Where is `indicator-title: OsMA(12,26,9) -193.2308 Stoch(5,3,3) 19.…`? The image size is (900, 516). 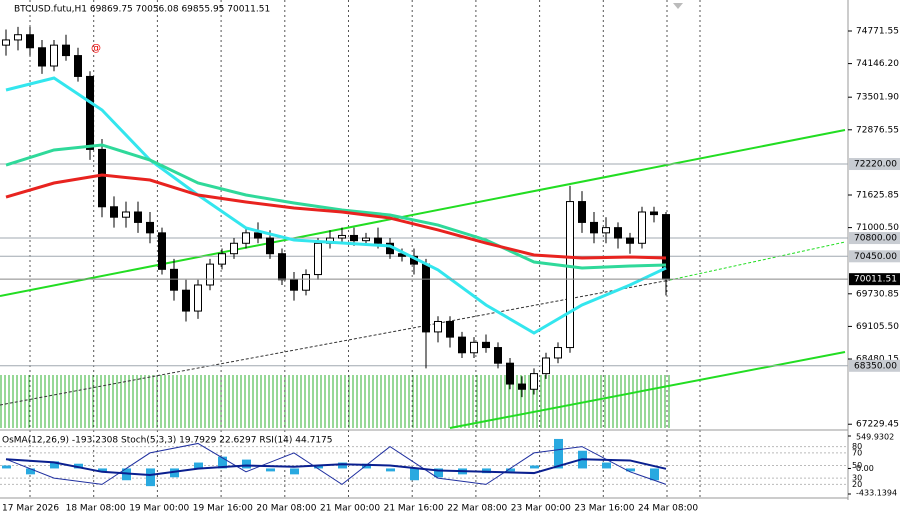
indicator-title: OsMA(12,26,9) -193.2308 Stoch(5,3,3) 19.… is located at coordinates (167, 441).